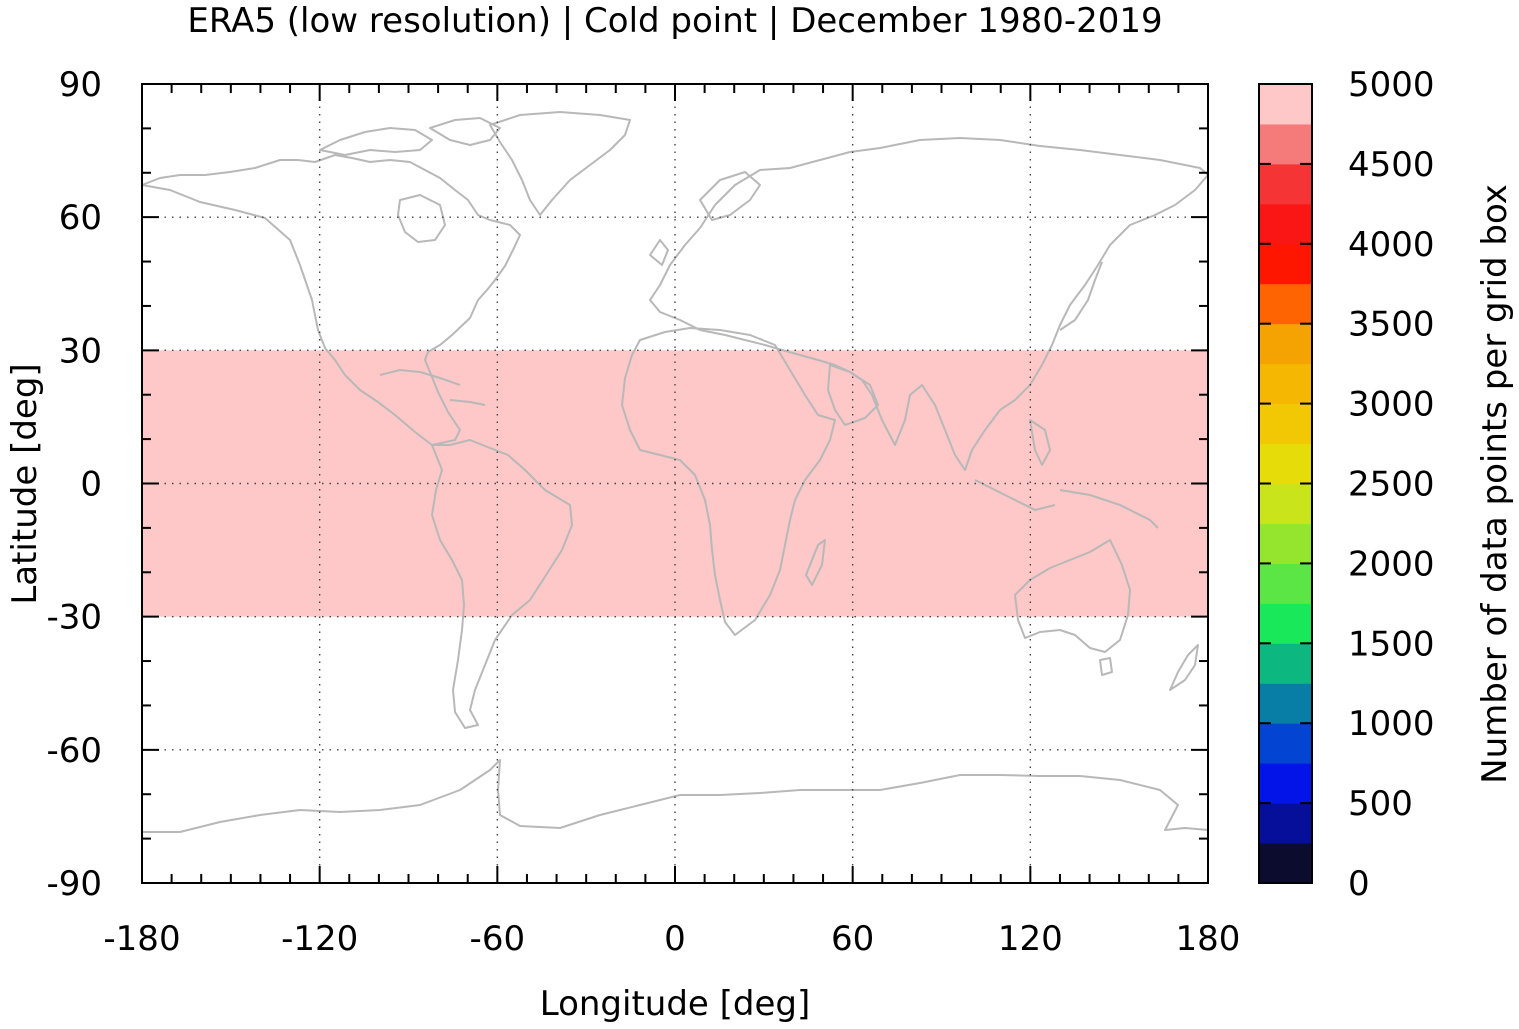 Image resolution: width=1519 pixels, height=1029 pixels. Describe the element at coordinates (80, 85) in the screenshot. I see `y-tick-label: 90` at that location.